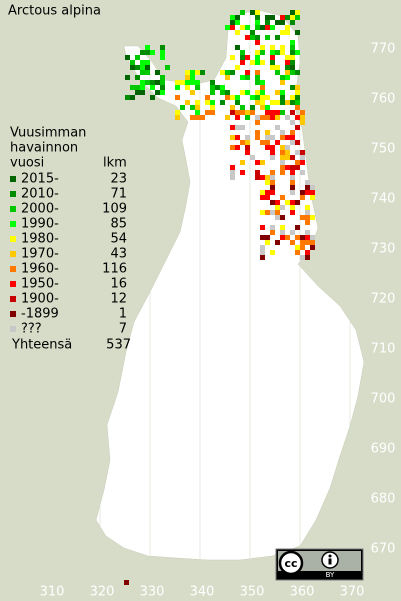 This screenshot has height=601, width=401. Describe the element at coordinates (152, 592) in the screenshot. I see `x-coord-label: 330` at that location.